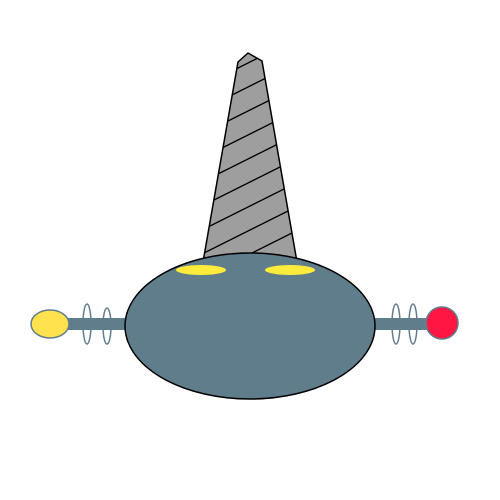 This screenshot has width=500, height=500. I want to click on left-rod, so click(97, 324).